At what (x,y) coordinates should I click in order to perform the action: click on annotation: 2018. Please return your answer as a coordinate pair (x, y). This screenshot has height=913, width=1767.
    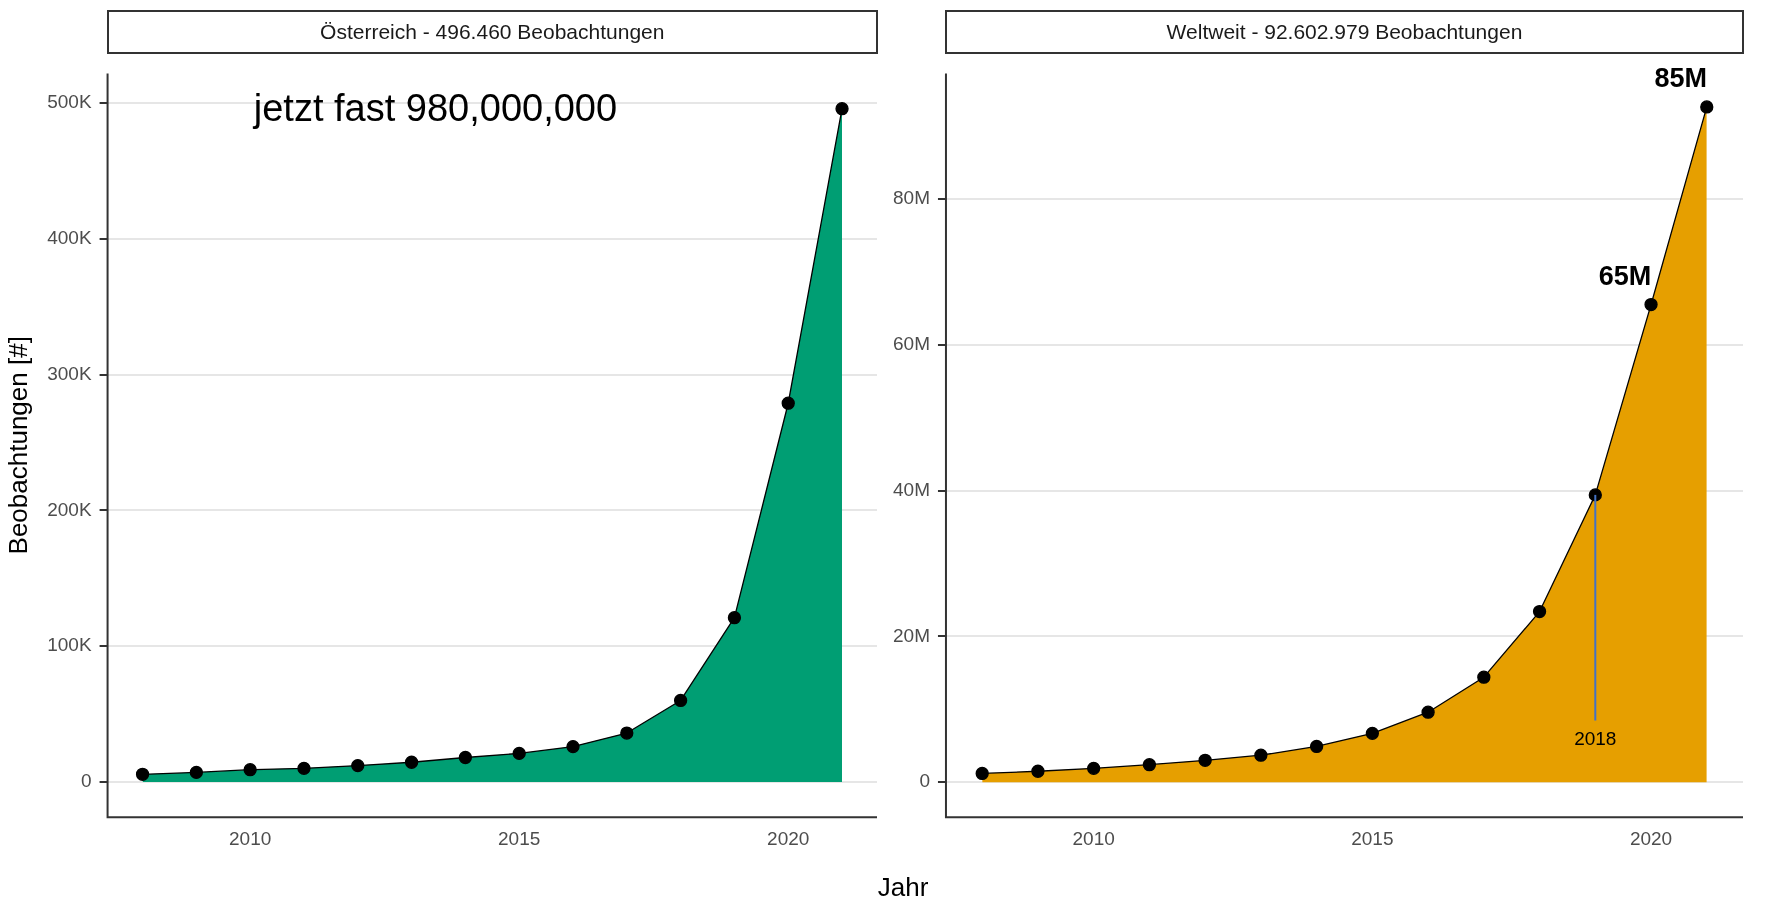
    Looking at the image, I should click on (1595, 739).